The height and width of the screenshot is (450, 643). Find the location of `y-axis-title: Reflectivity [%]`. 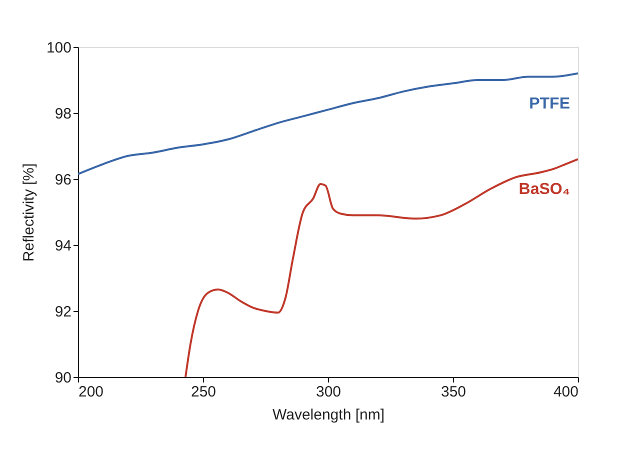

y-axis-title: Reflectivity [%] is located at coordinates (29, 212).